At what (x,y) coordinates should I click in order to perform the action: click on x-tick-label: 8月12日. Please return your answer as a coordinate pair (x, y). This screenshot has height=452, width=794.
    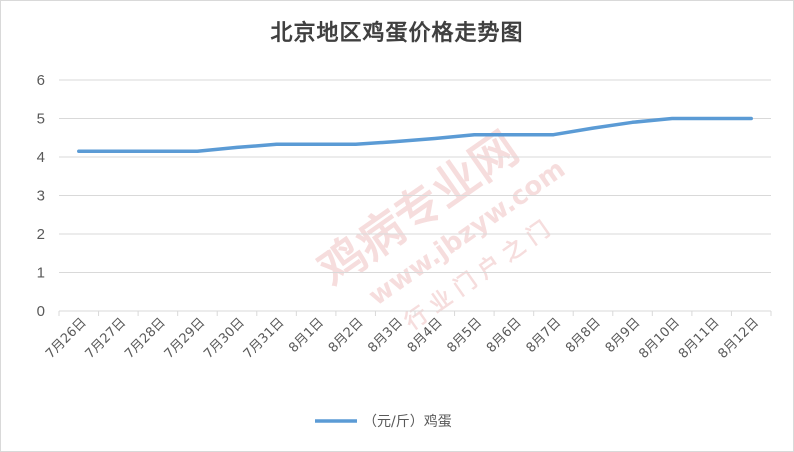
    Looking at the image, I should click on (739, 338).